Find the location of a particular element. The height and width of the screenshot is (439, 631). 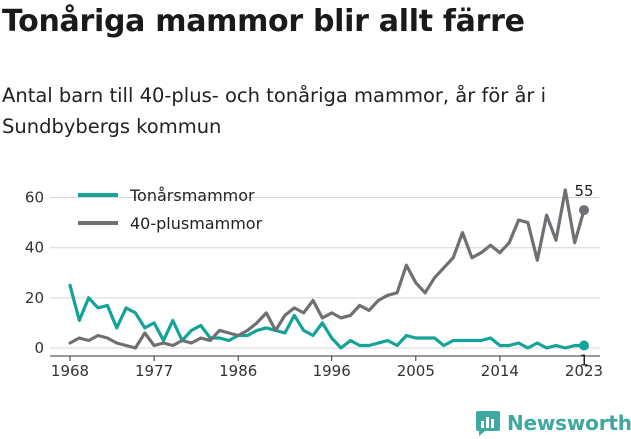

chart-title: Tonåriga mammor blir allt färre is located at coordinates (263, 21).